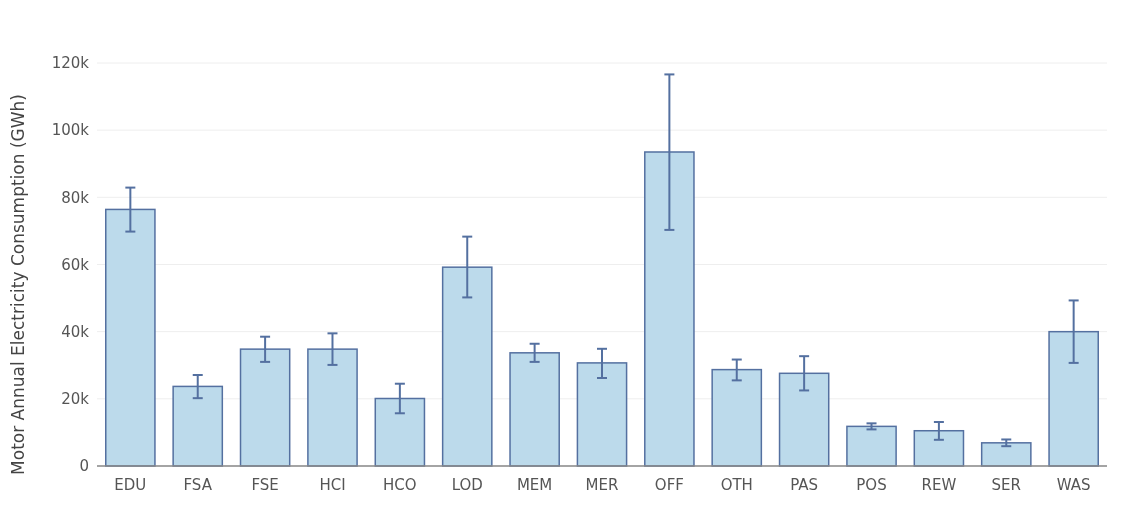 The width and height of the screenshot is (1125, 513). What do you see at coordinates (18, 284) in the screenshot?
I see `y-axis-title: Motor Annual Electricity Consumption (GWh)` at bounding box center [18, 284].